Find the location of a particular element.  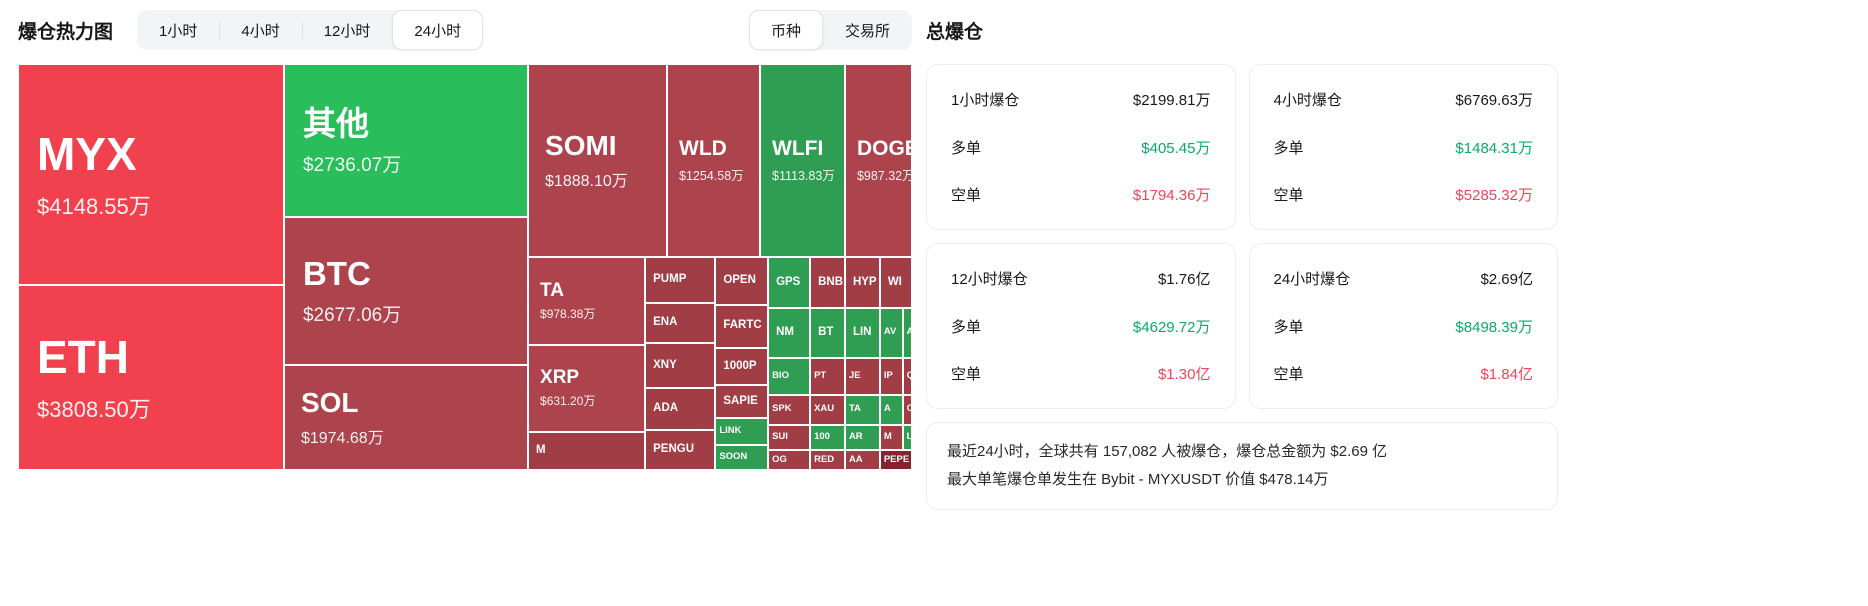

tile-symbol: PEPE is located at coordinates (896, 459).